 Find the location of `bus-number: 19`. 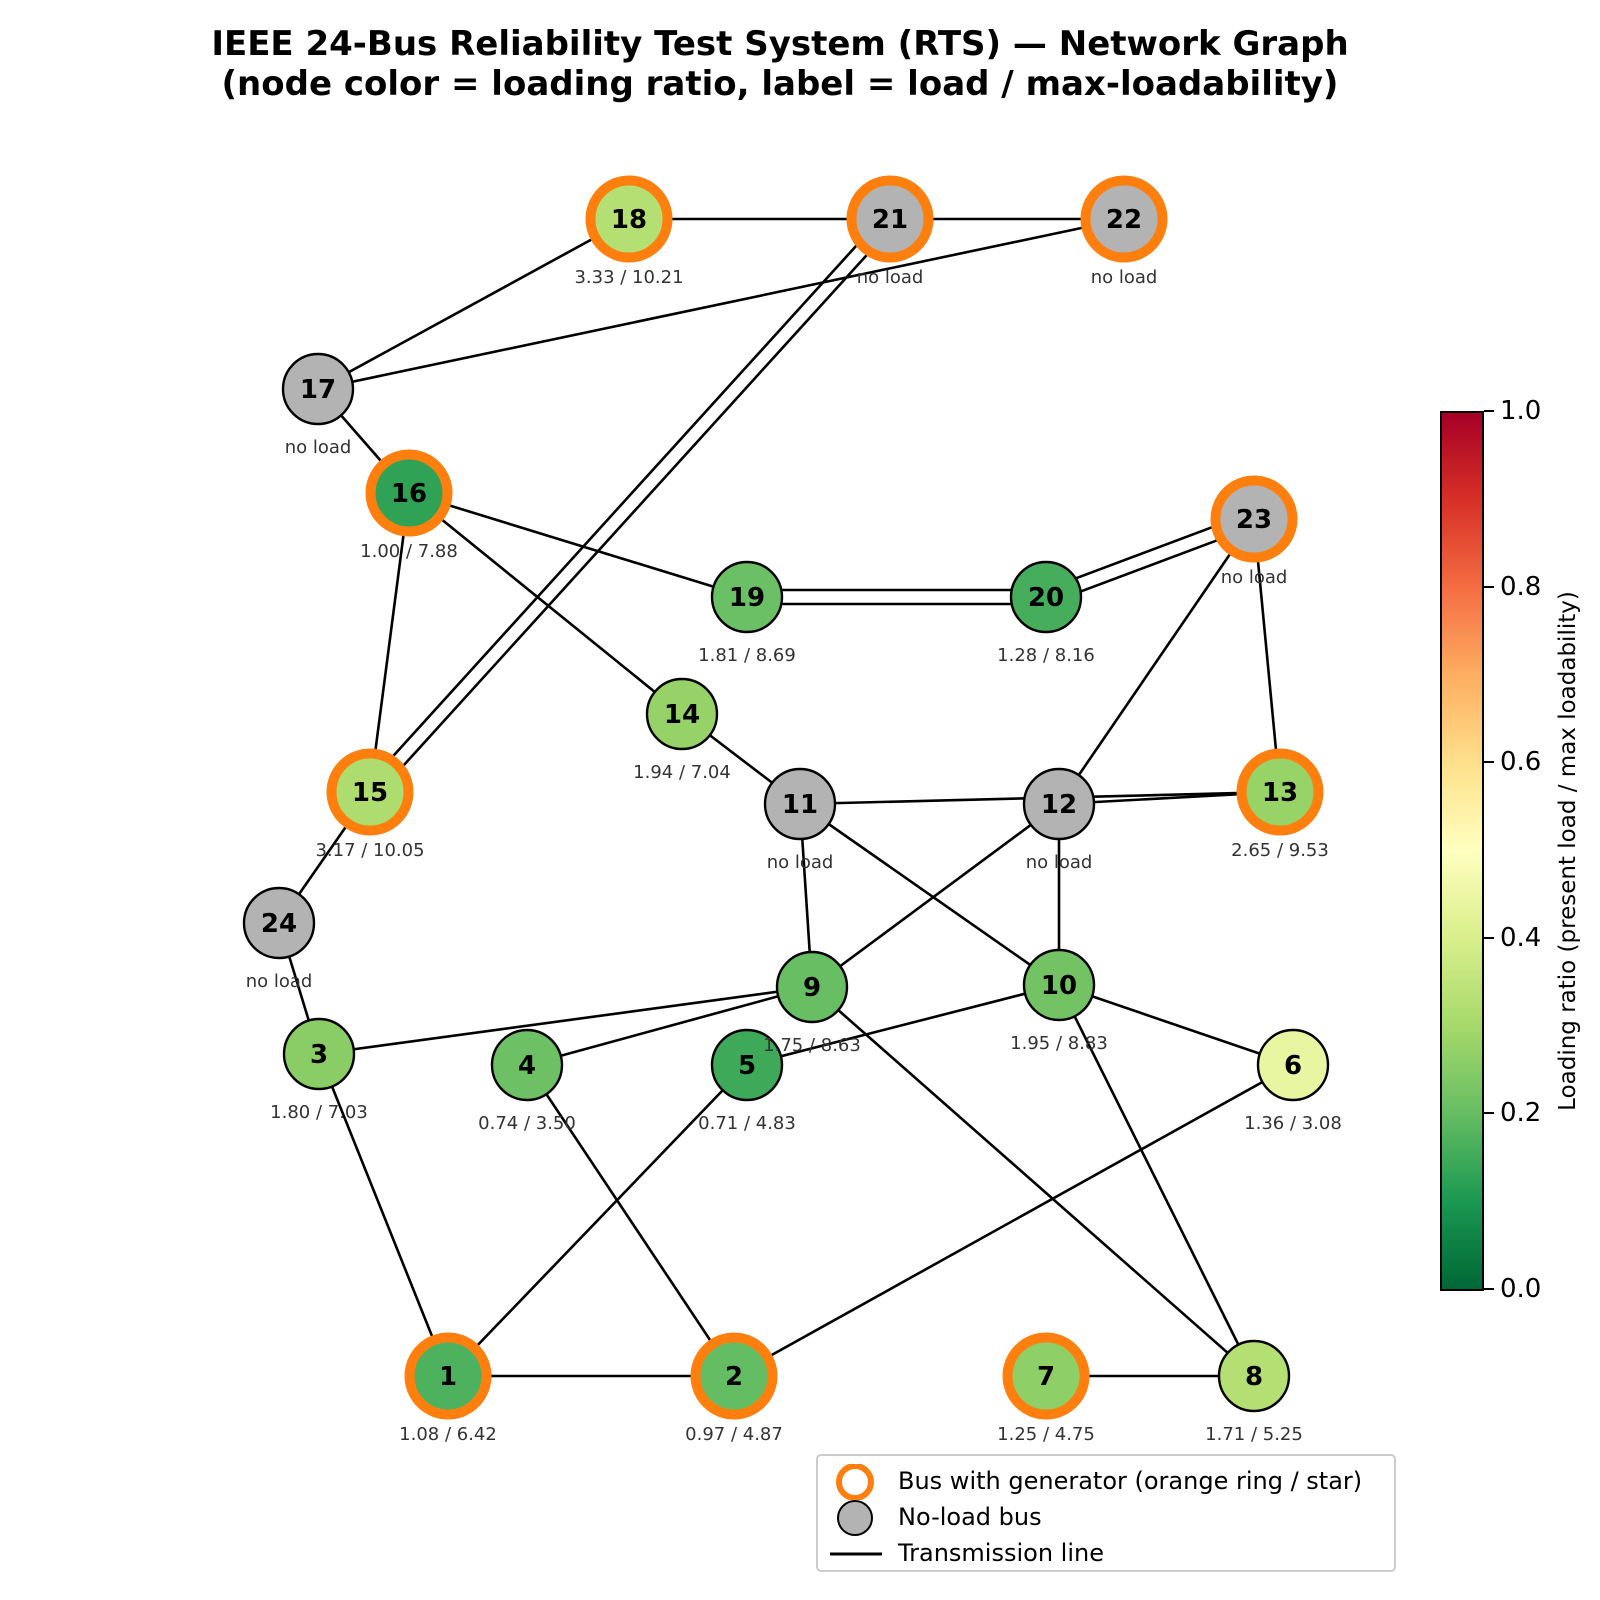

bus-number: 19 is located at coordinates (747, 598).